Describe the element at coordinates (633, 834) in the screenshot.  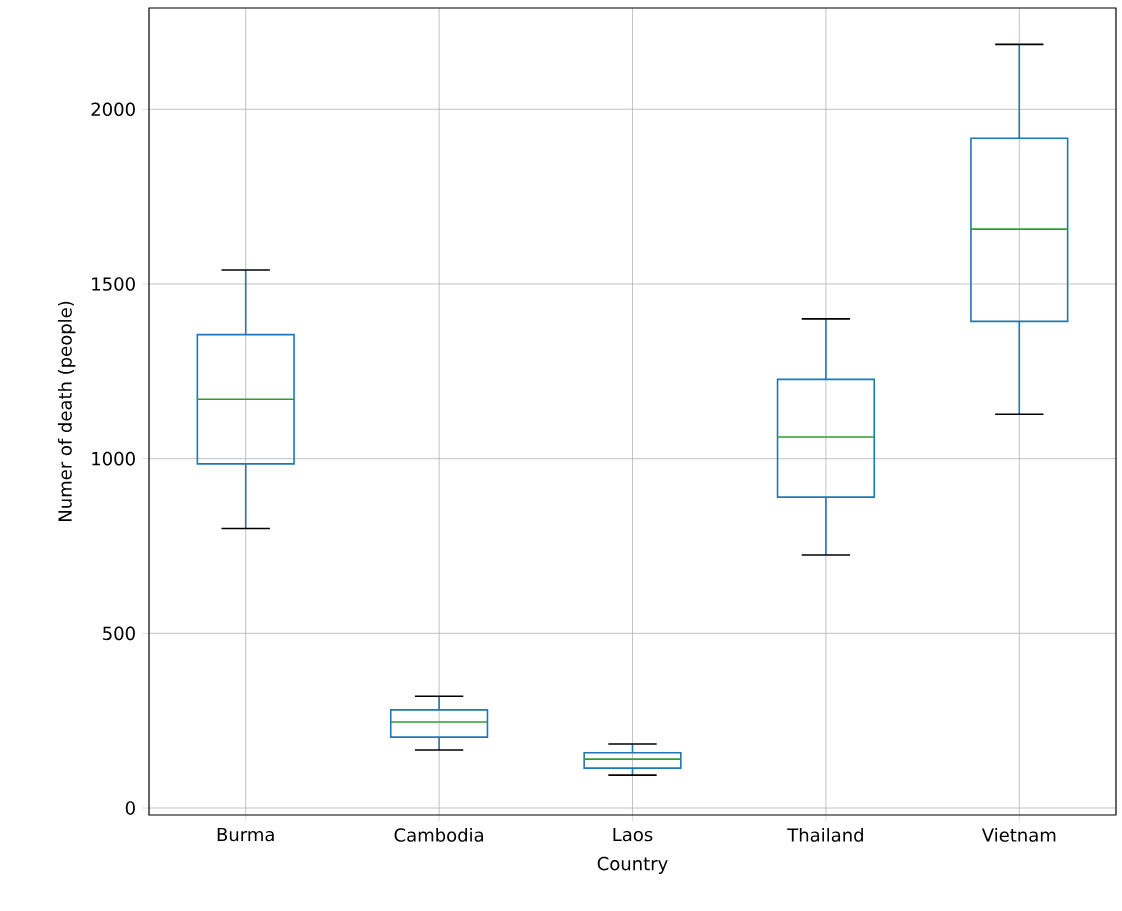
I see `x-tick-label: Laos` at that location.